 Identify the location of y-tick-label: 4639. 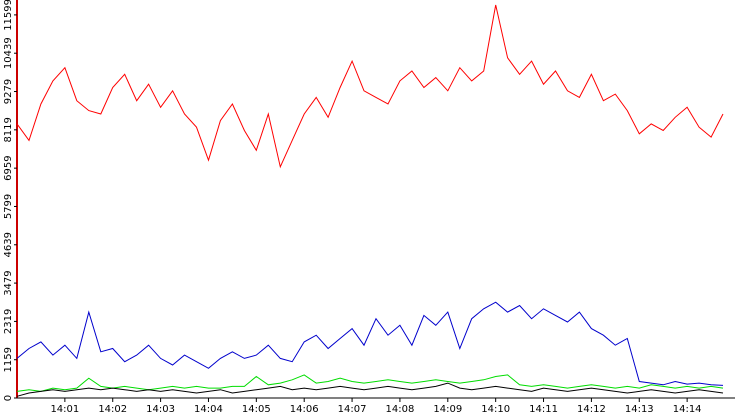
(8, 244).